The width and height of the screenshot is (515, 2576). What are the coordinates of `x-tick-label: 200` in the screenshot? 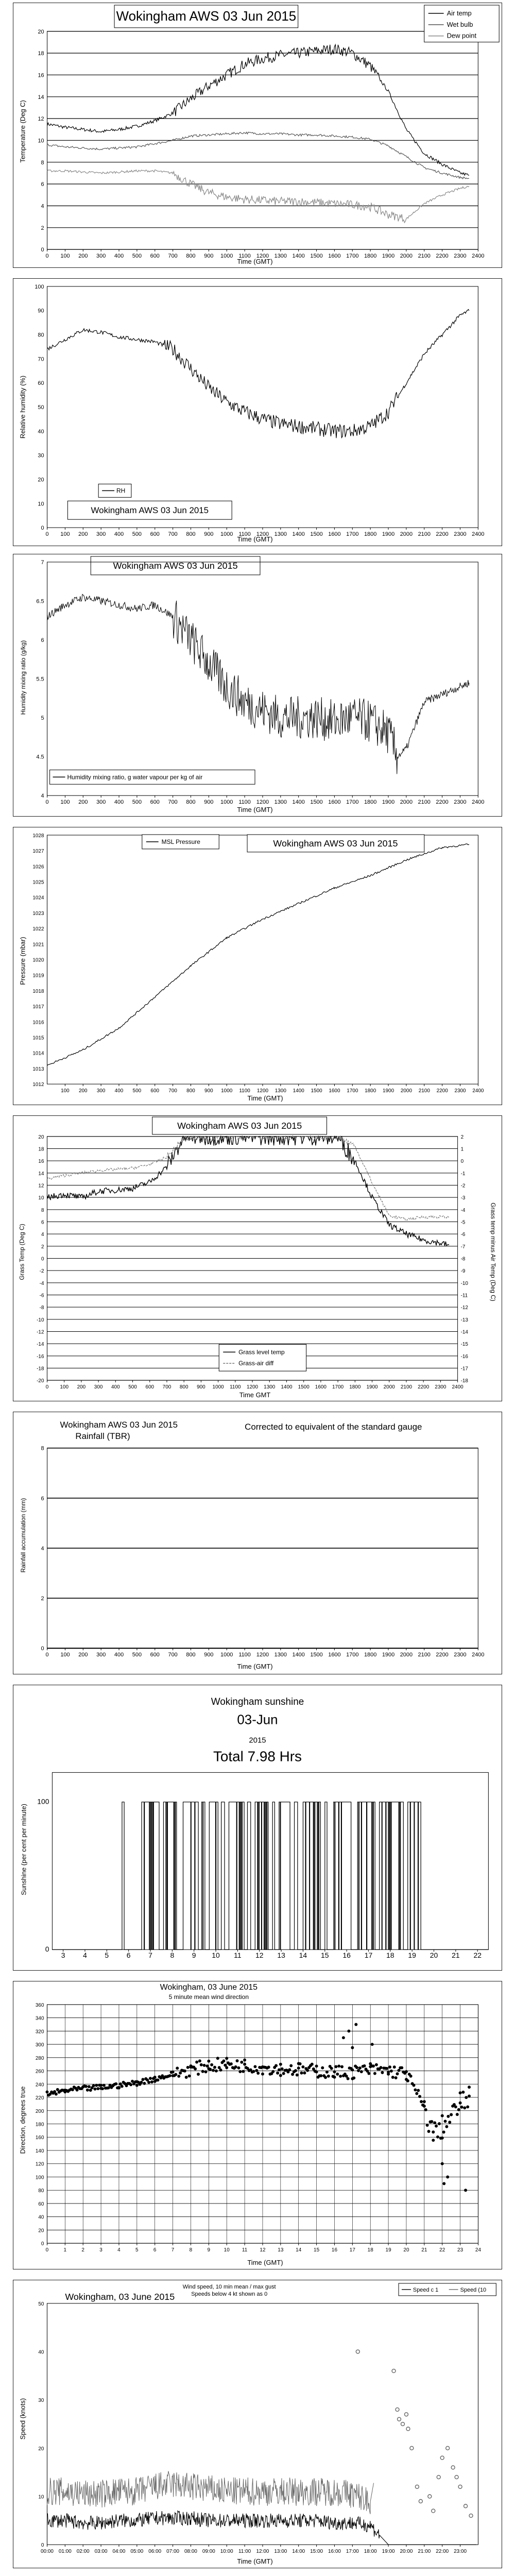 It's located at (83, 534).